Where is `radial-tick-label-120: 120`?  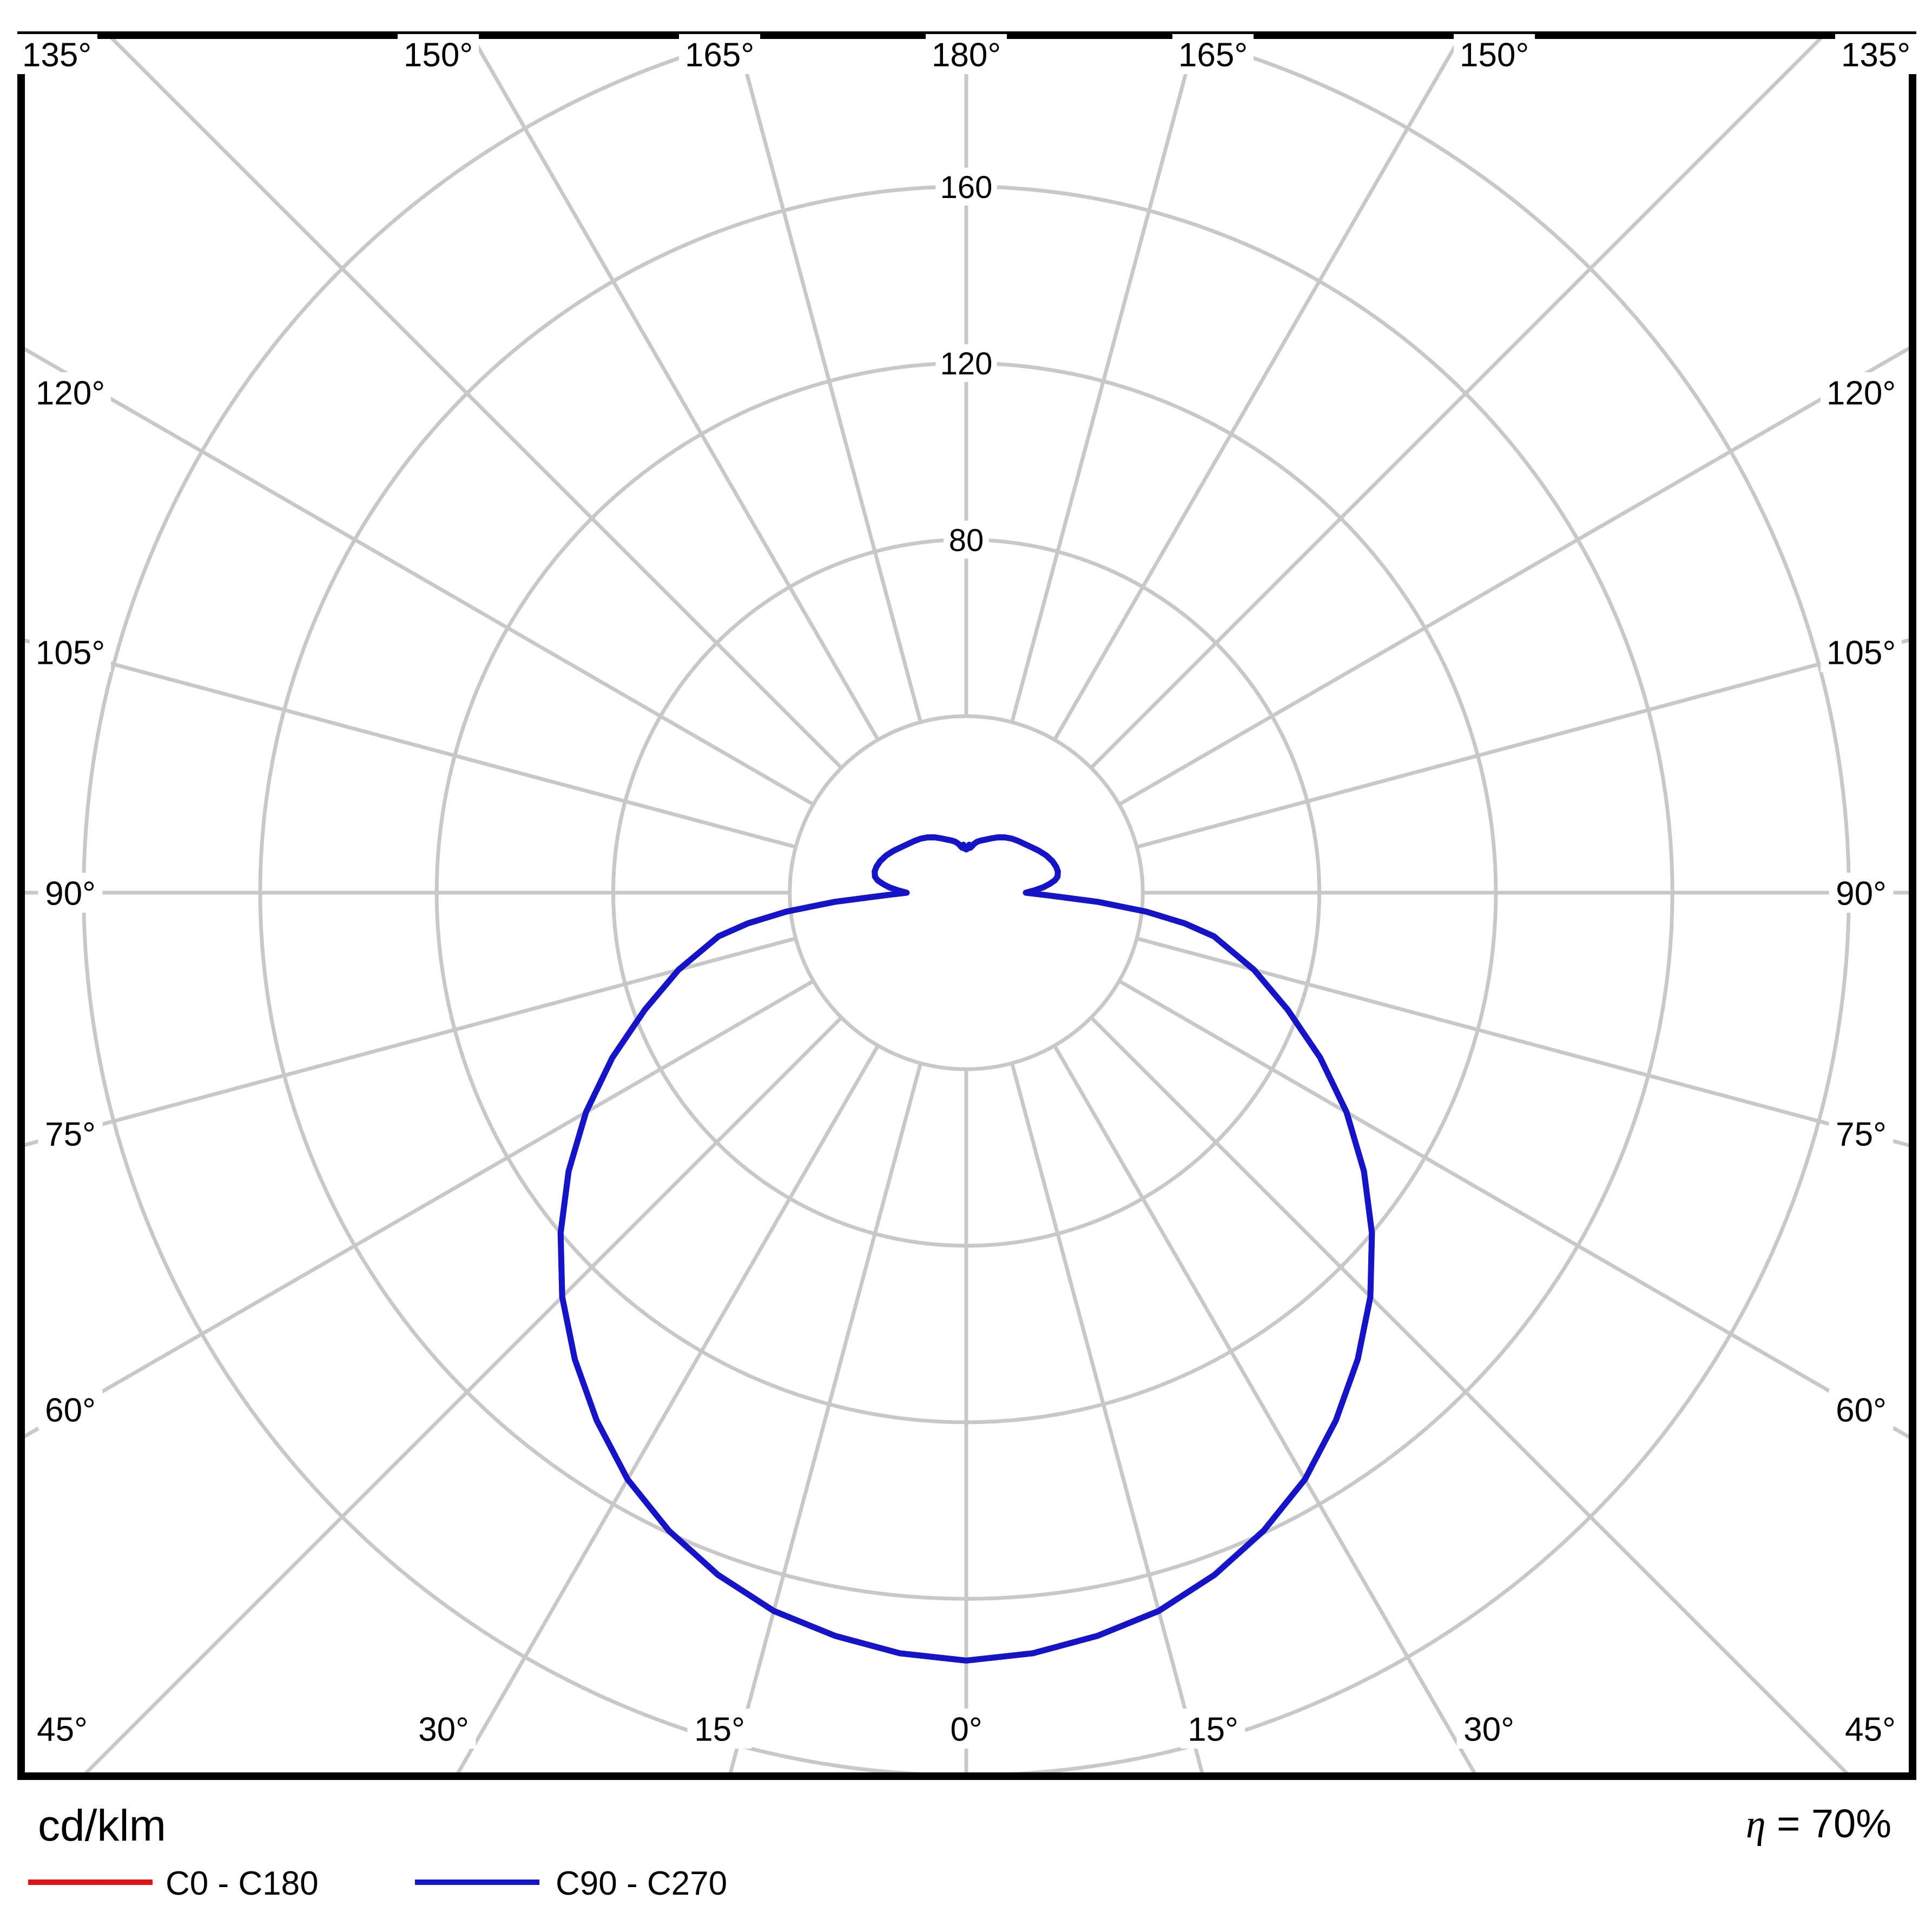 radial-tick-label-120: 120 is located at coordinates (966, 363).